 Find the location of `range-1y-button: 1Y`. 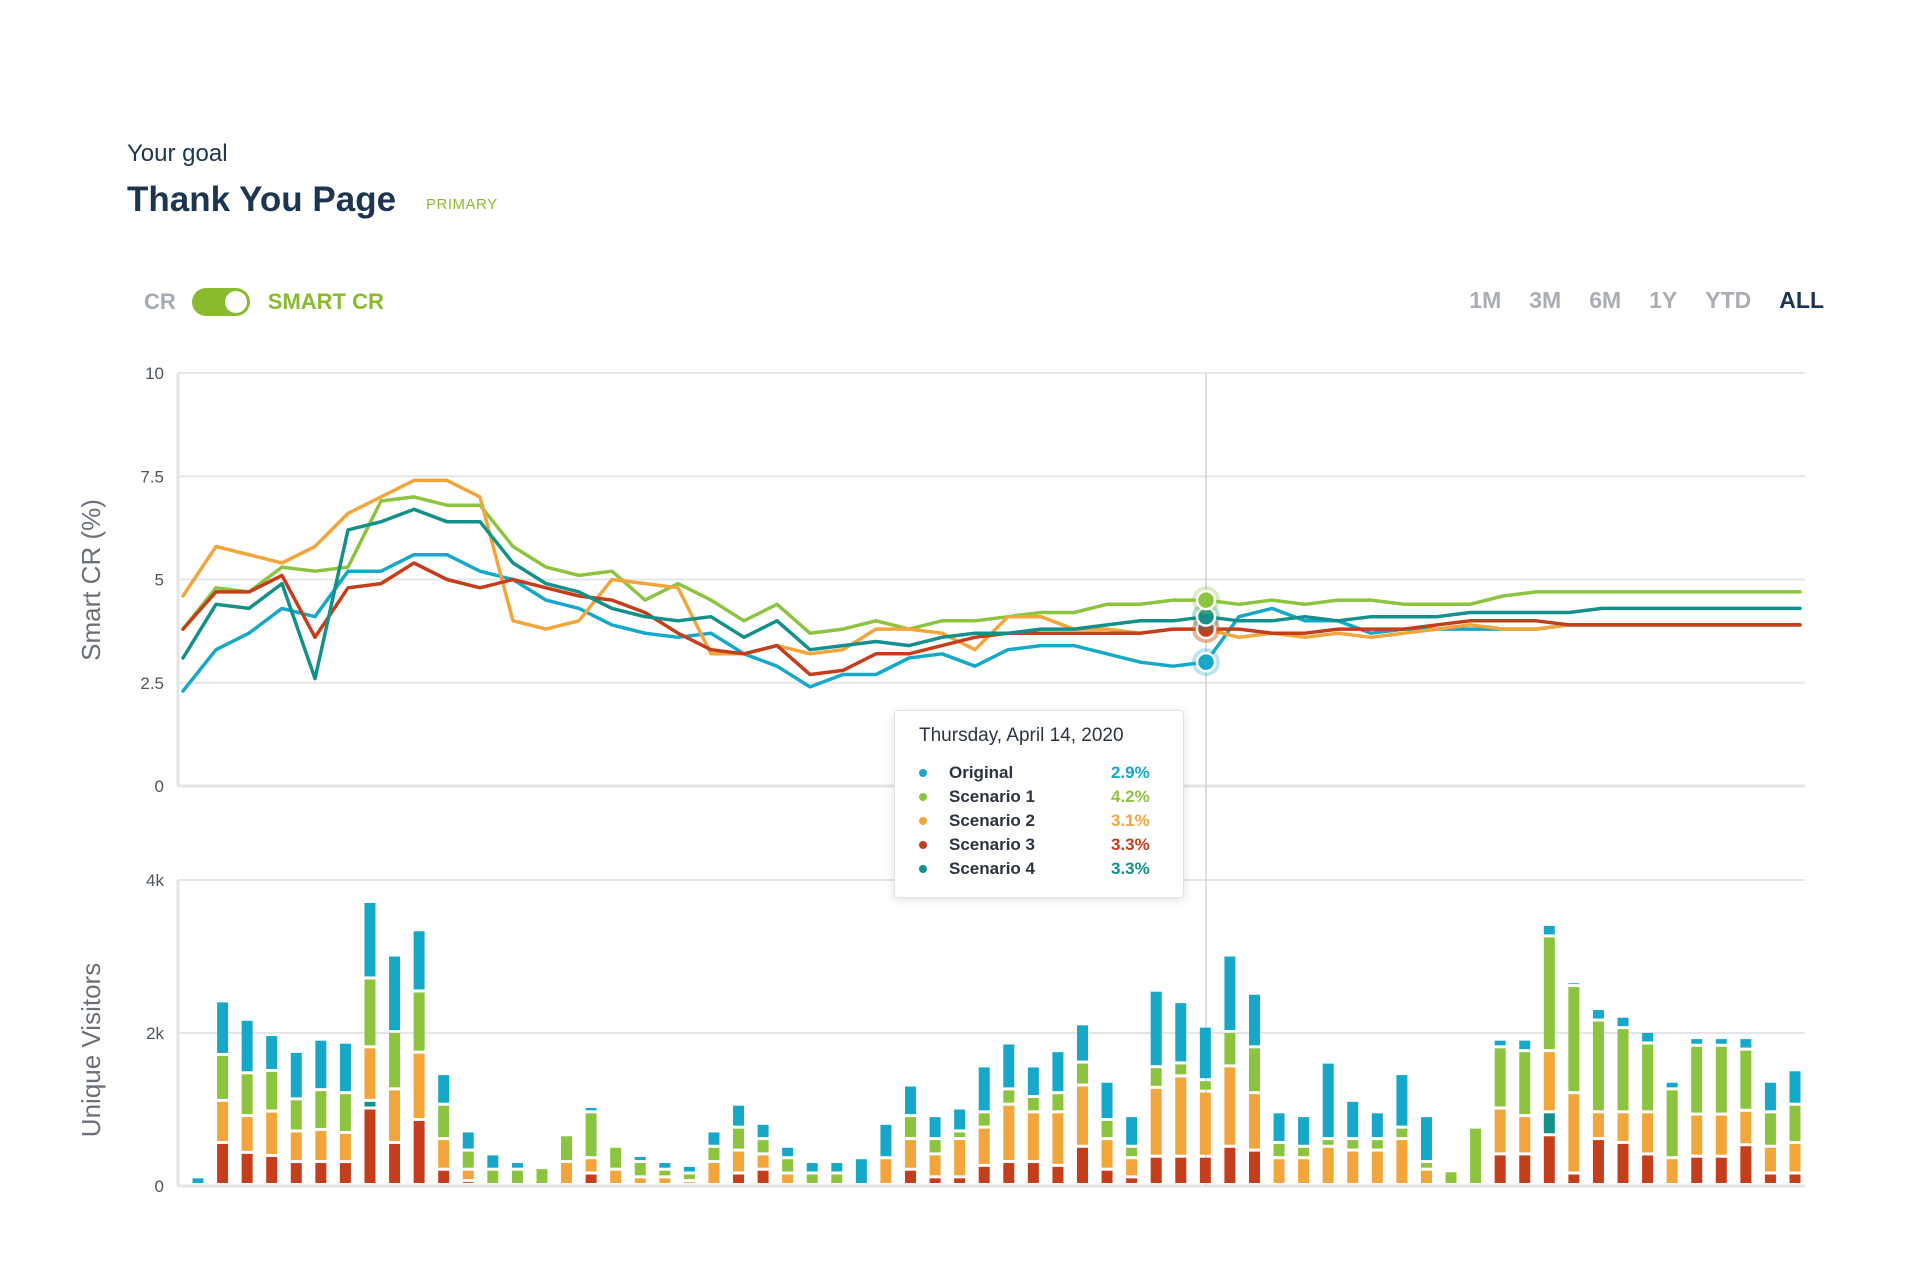

range-1y-button: 1Y is located at coordinates (1663, 300).